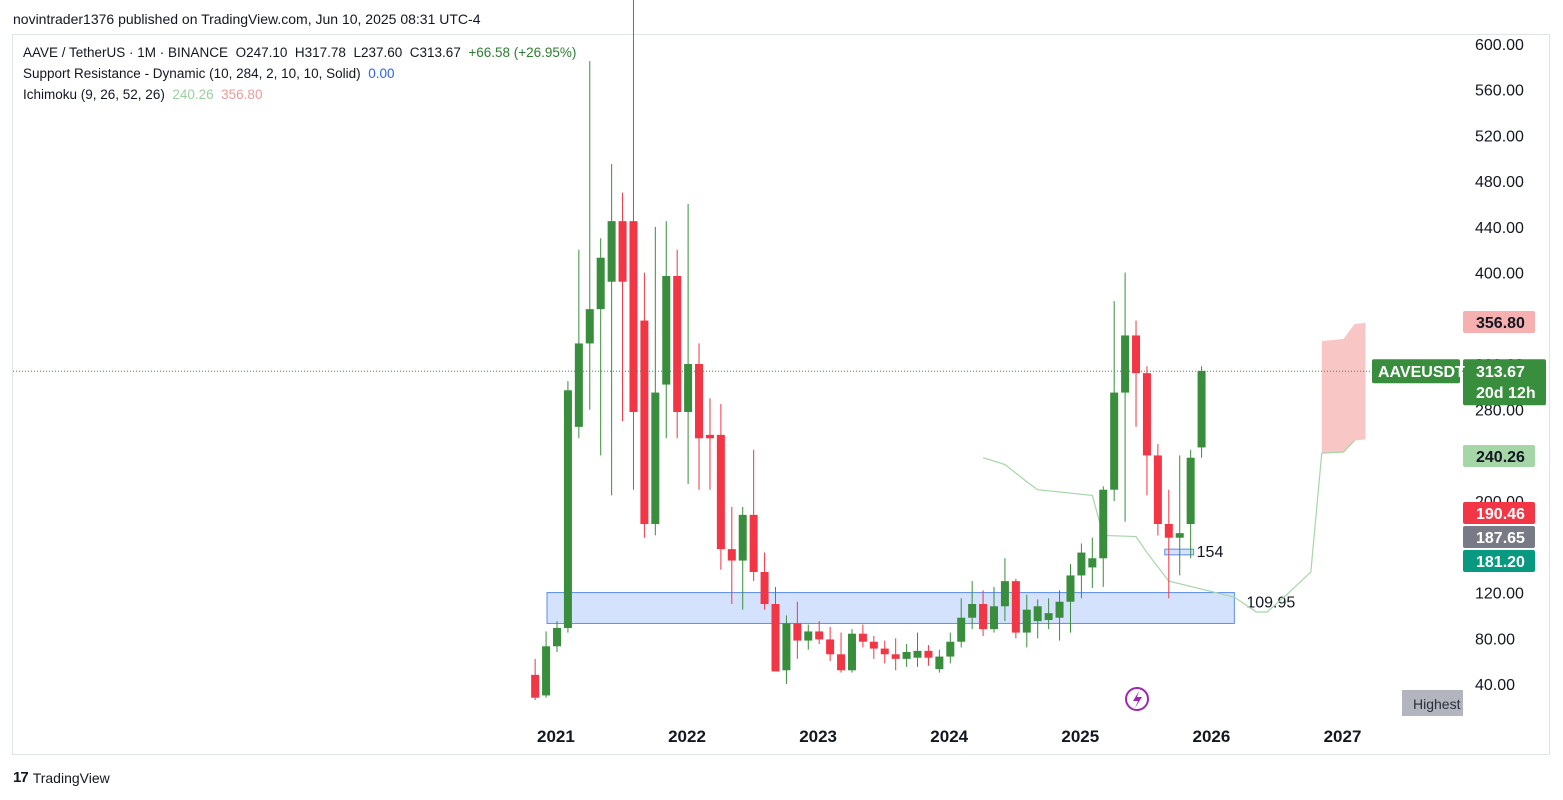 This screenshot has width=1563, height=800. I want to click on highest-badge, so click(1432, 703).